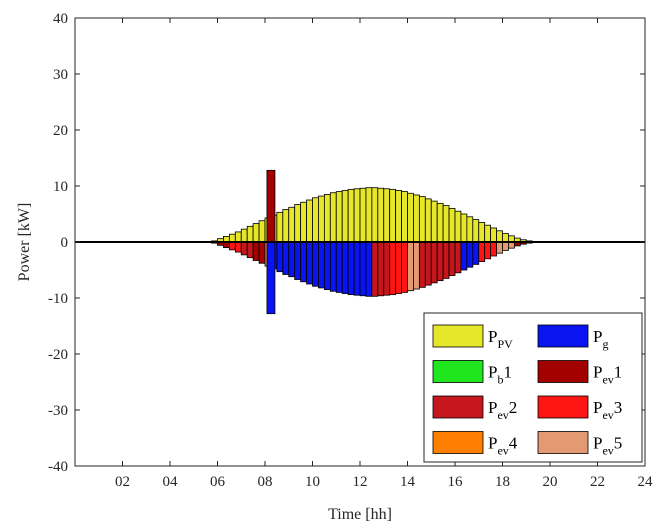  Describe the element at coordinates (360, 514) in the screenshot. I see `x-axis-label: Time [hh]` at that location.